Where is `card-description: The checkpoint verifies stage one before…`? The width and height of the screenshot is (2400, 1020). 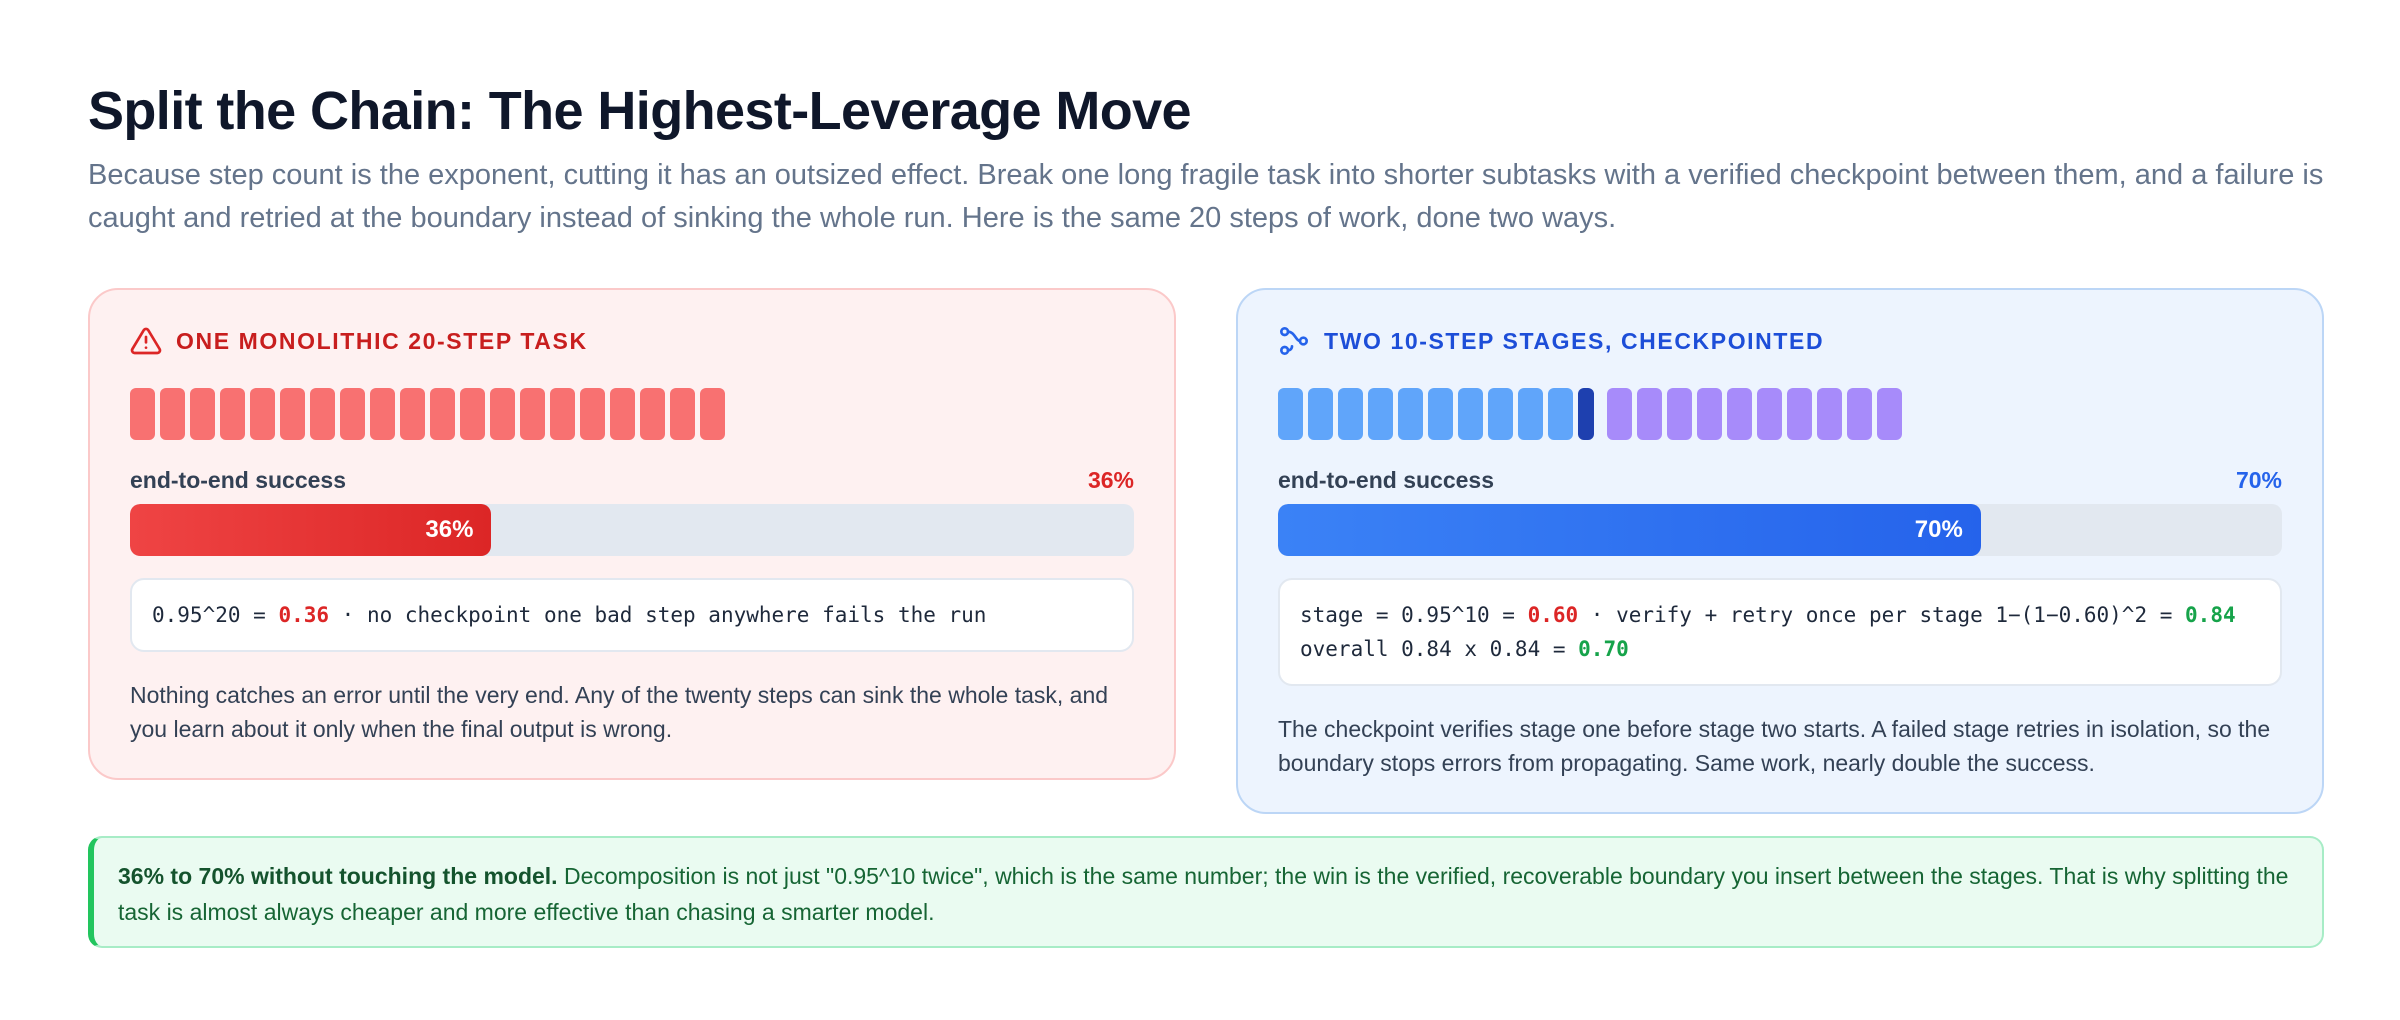 card-description: The checkpoint verifies stage one before… is located at coordinates (1774, 746).